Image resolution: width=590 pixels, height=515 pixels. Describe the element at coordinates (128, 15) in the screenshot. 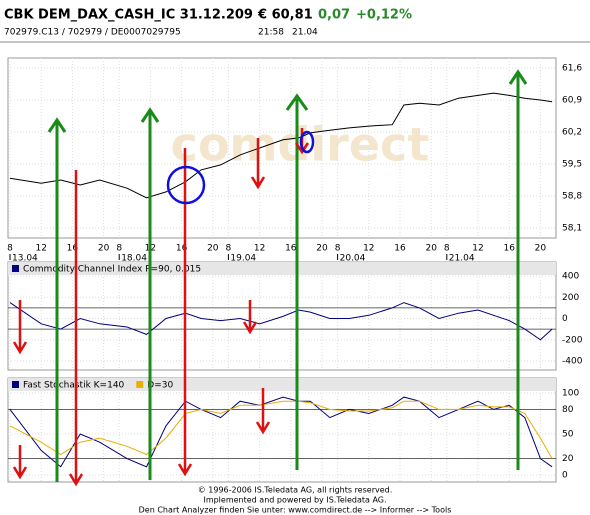

I see `title: CBK DEM_DAX_CASH_IC 31.12.209` at that location.